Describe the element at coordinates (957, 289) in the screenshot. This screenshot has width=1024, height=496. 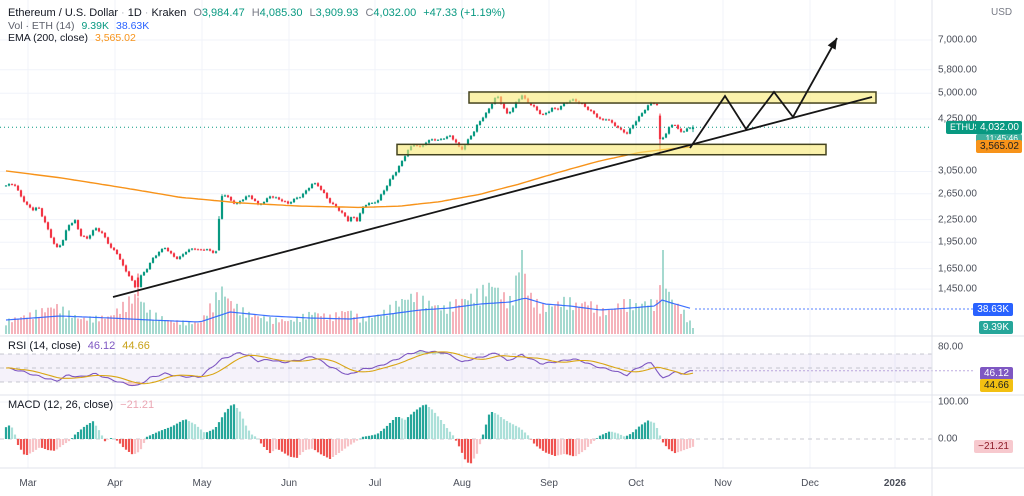
I see `price-tick-1,450.00: 1,450.00` at that location.